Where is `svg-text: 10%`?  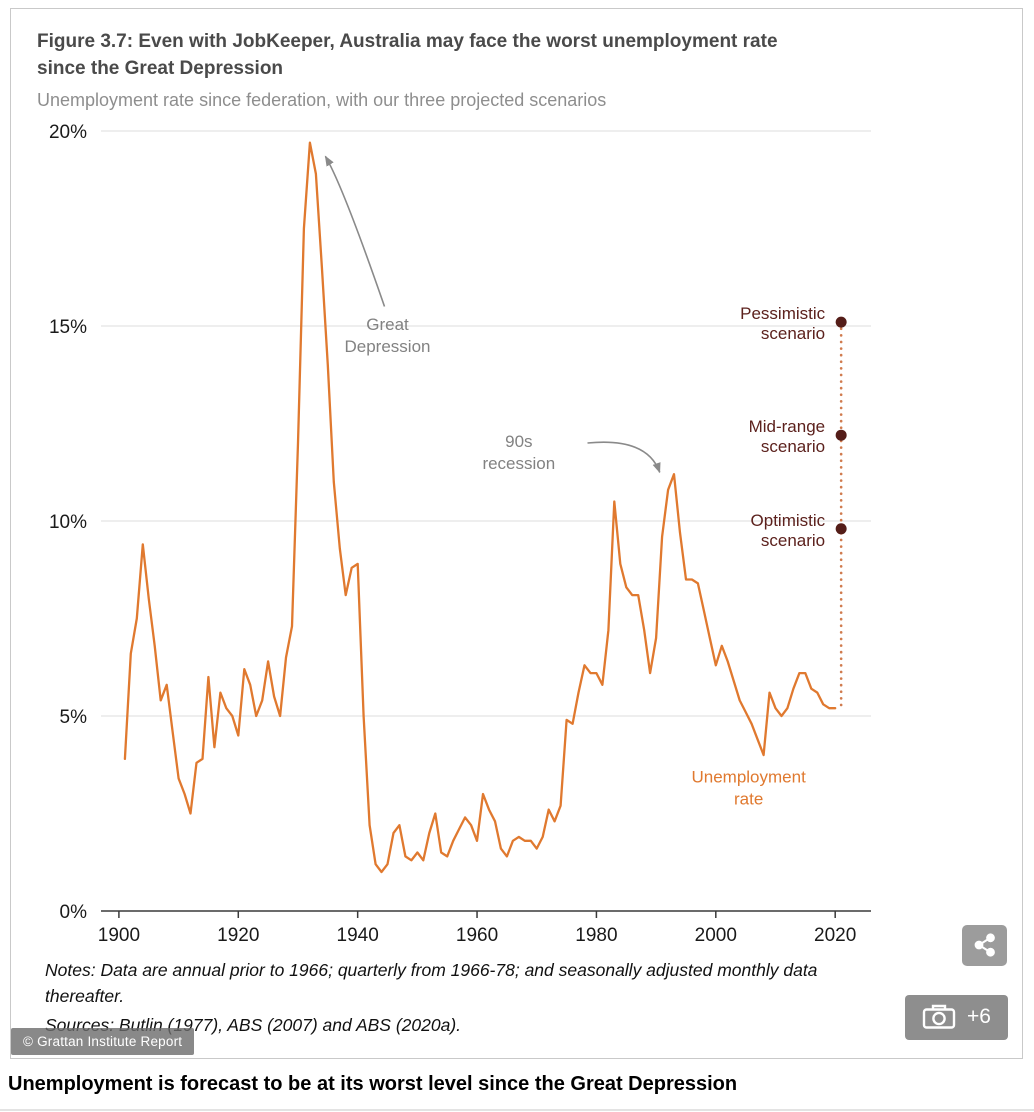
svg-text: 10% is located at coordinates (68, 522).